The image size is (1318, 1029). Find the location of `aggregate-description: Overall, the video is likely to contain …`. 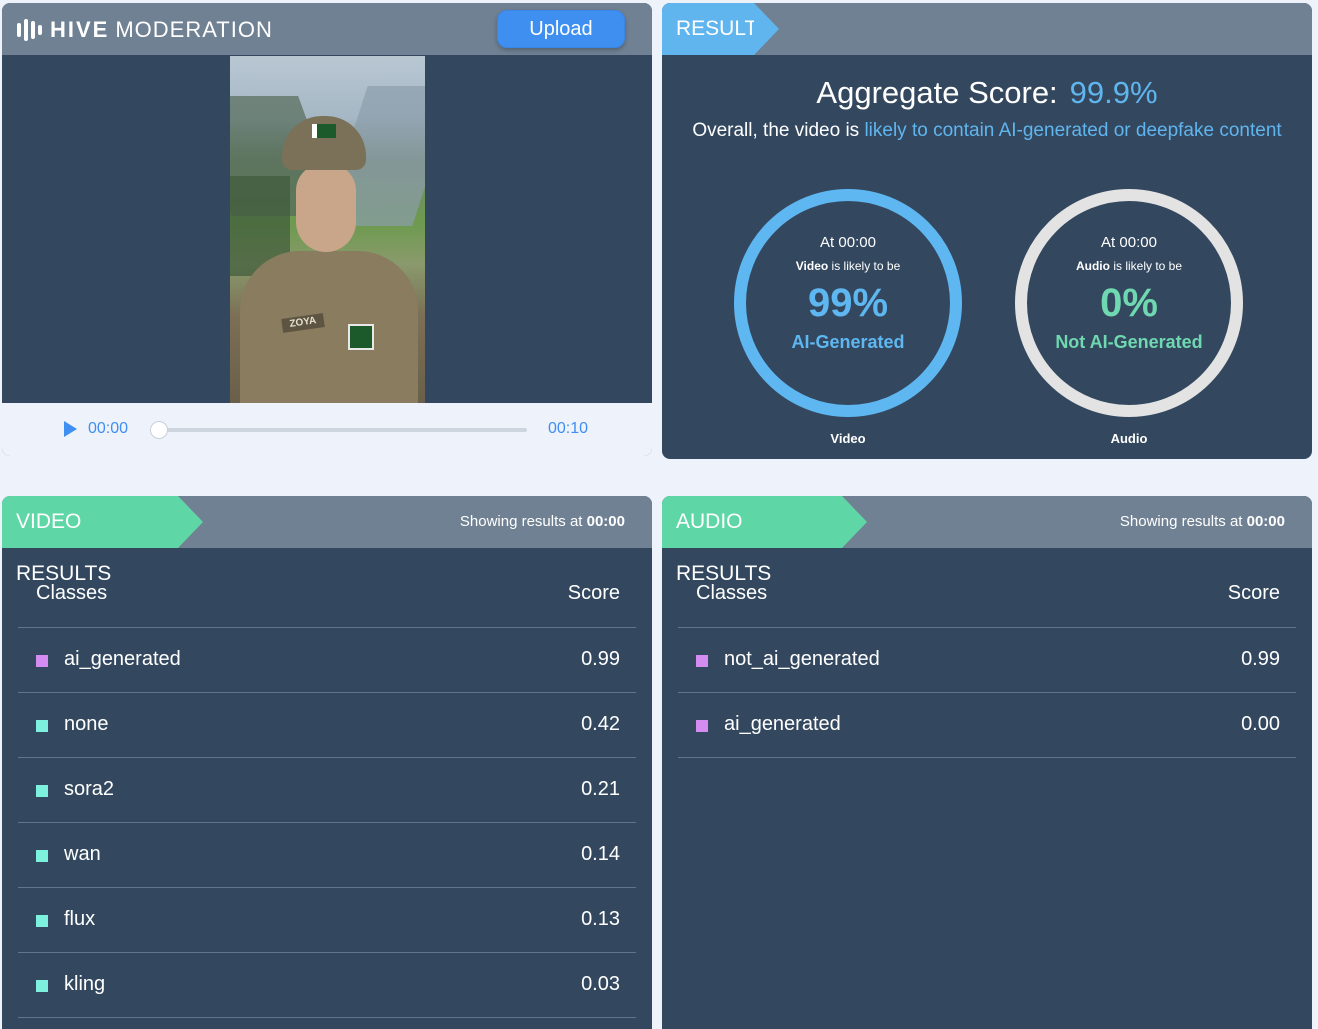

aggregate-description: Overall, the video is likely to contain … is located at coordinates (987, 130).